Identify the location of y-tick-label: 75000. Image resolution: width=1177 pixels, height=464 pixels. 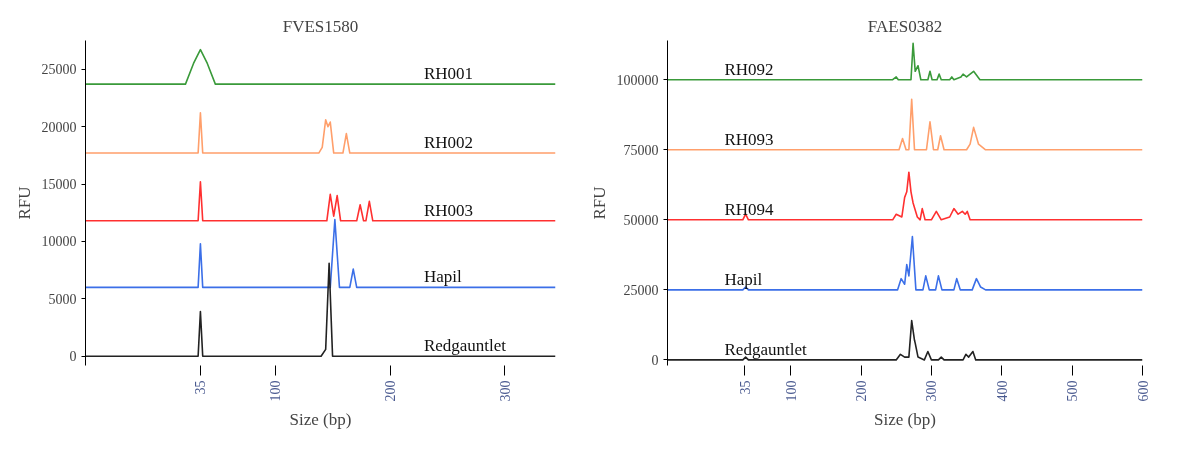
(641, 150).